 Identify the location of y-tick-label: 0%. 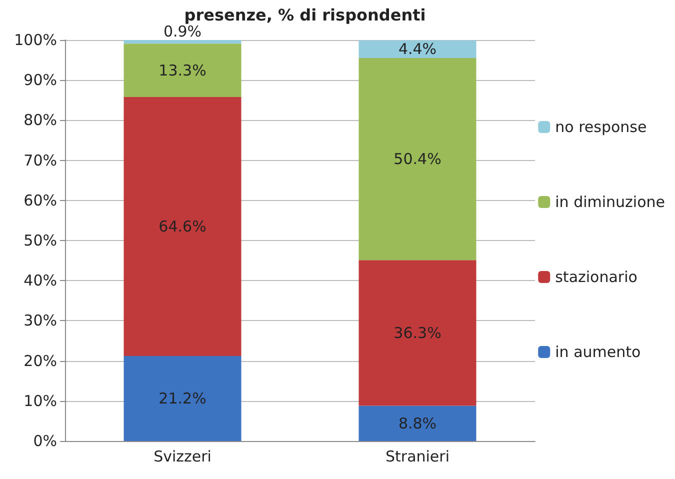
(45, 441).